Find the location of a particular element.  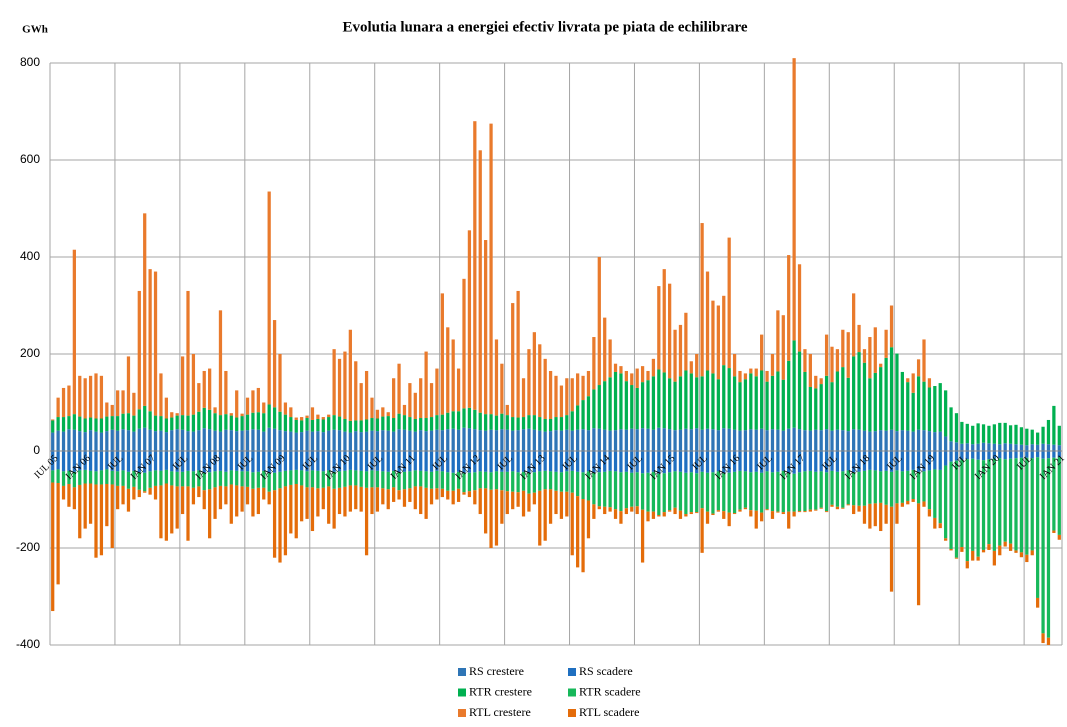

y-tick-label: 200 is located at coordinates (30, 353).